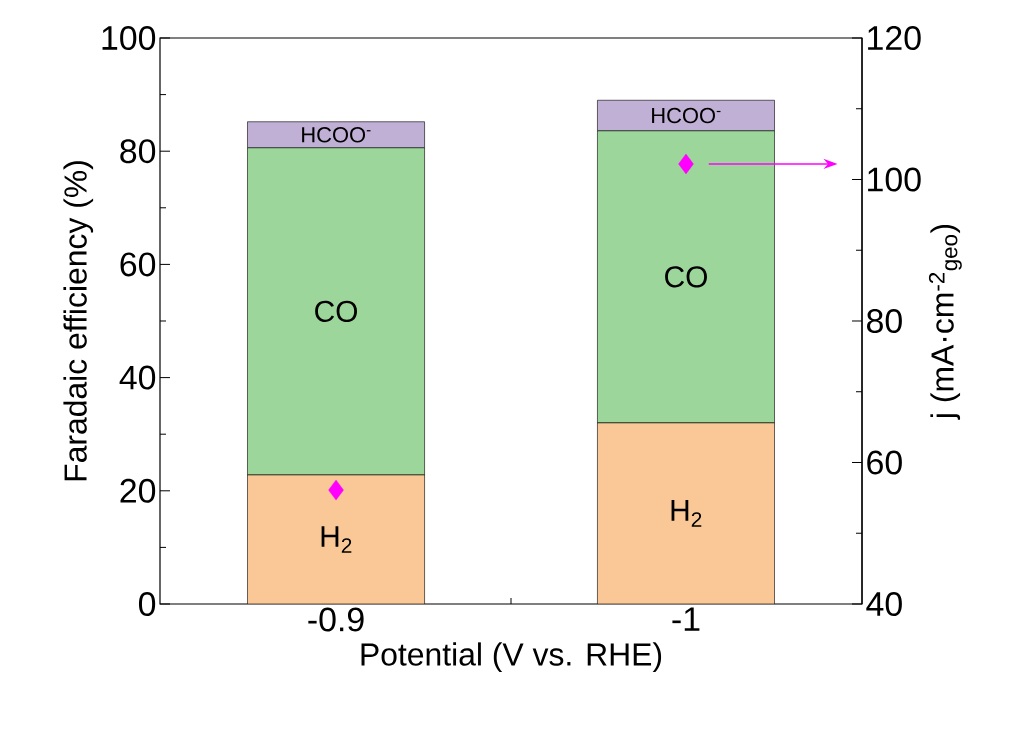  I want to click on series-label: H$_{2}$, so click(336, 539).